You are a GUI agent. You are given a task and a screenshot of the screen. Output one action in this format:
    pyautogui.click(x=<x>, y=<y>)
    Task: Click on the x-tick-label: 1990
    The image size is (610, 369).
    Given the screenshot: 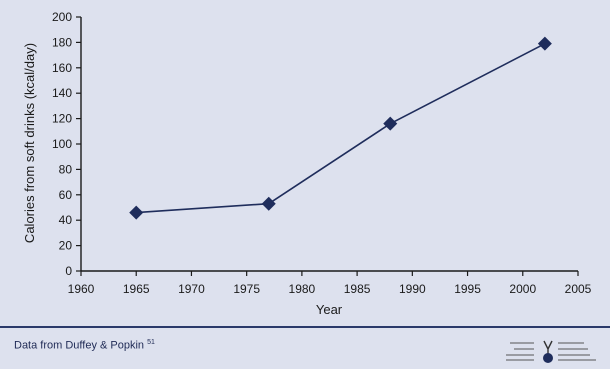 What is the action you would take?
    pyautogui.click(x=412, y=289)
    